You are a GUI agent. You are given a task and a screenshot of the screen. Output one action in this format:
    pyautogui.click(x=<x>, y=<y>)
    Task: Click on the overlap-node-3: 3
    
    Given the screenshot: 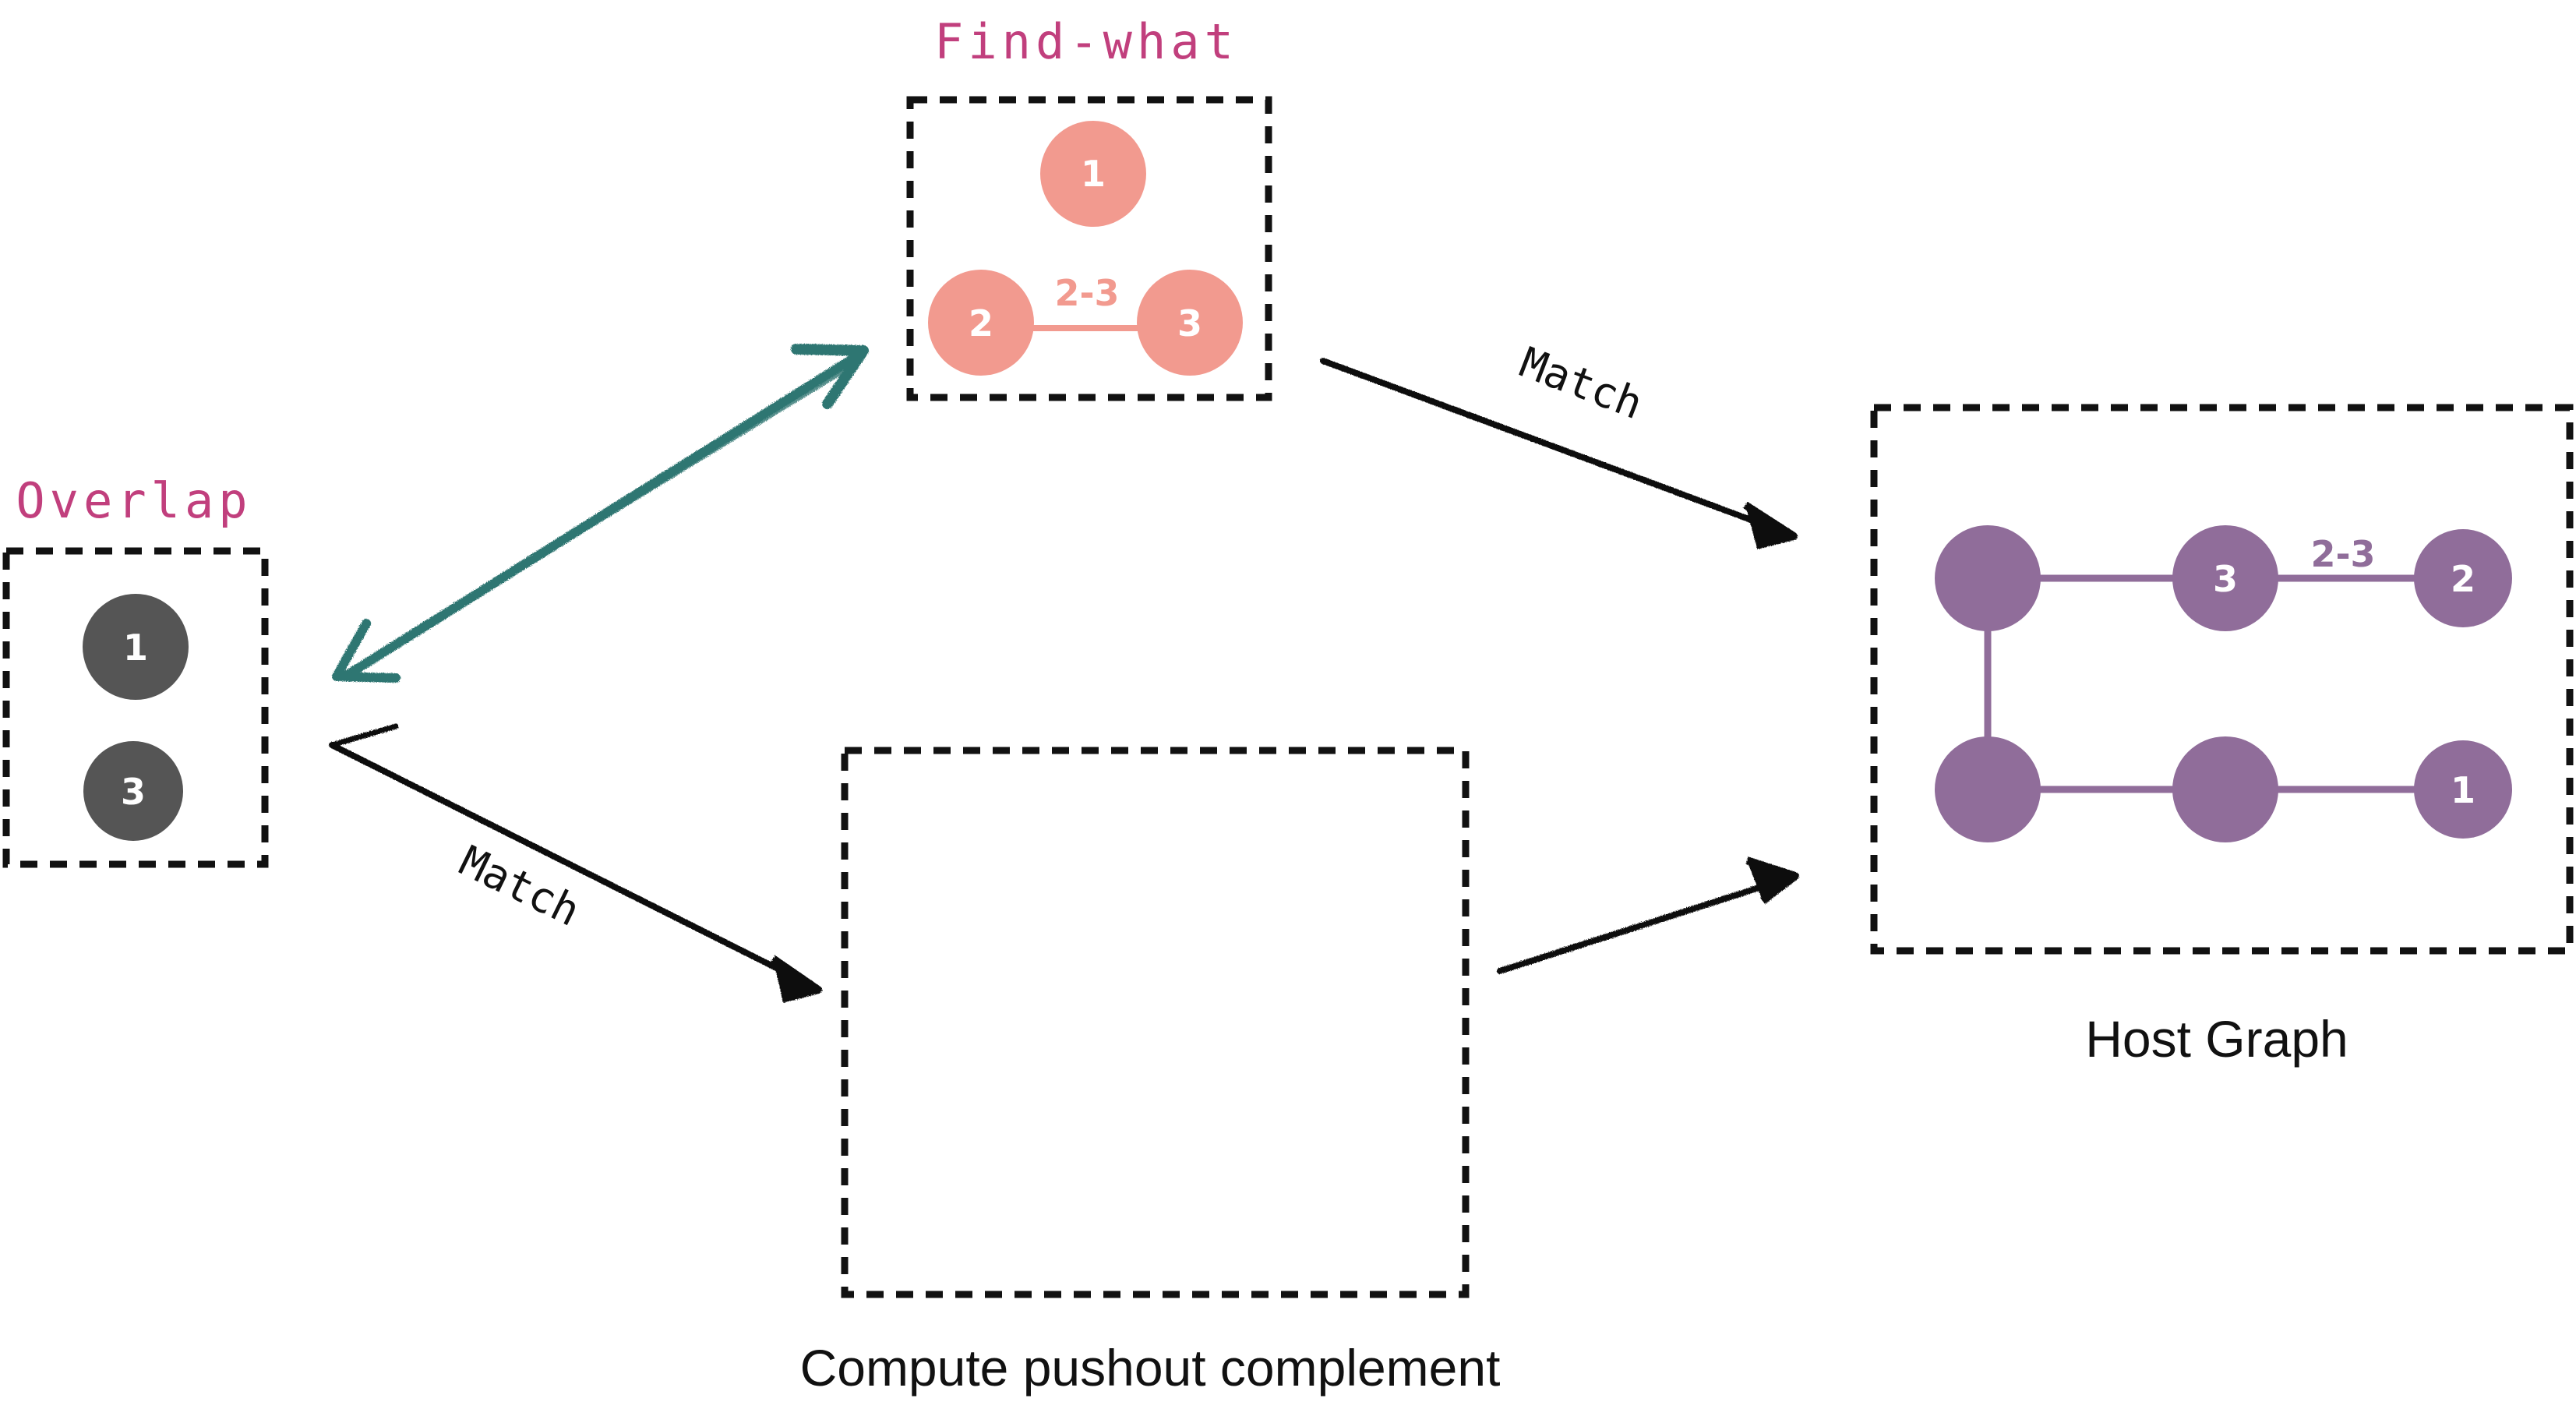 What is the action you would take?
    pyautogui.click(x=133, y=791)
    